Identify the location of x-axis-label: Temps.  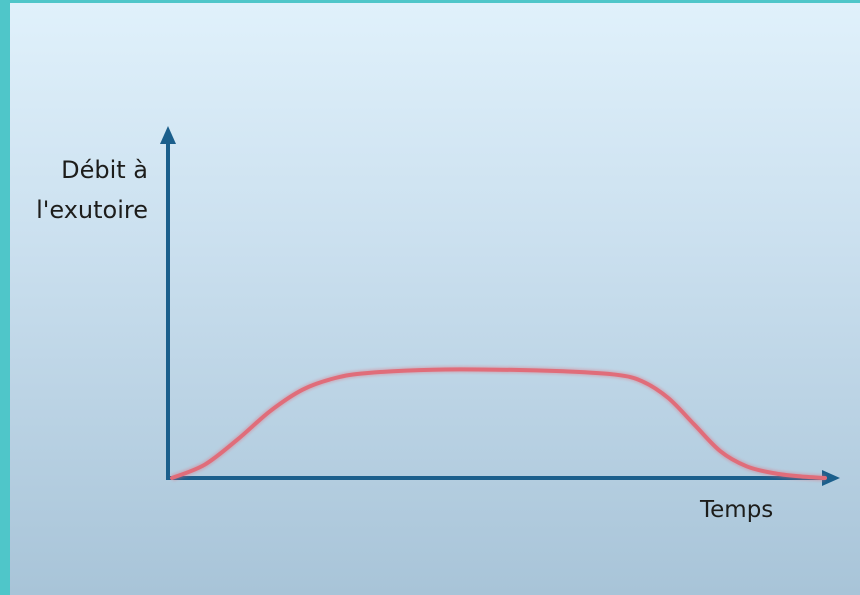
(737, 510).